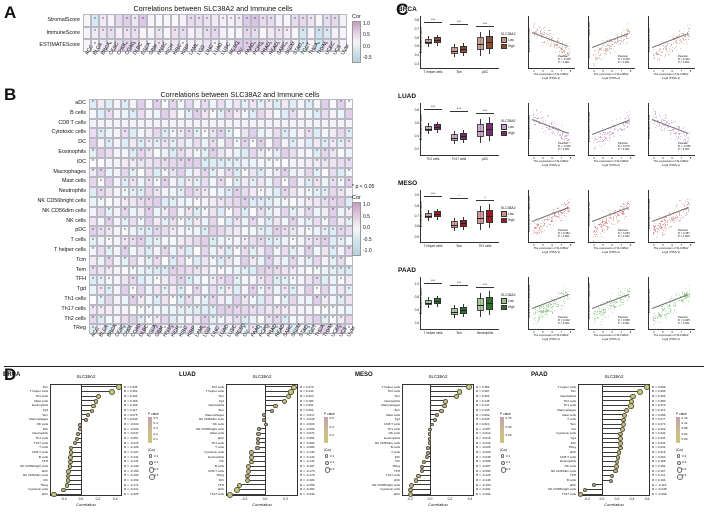 Image resolution: width=708 pixels, height=521 pixels. What do you see at coordinates (216, 470) in the screenshot?
I see `lollipop-category-label: CD8 T cells` at bounding box center [216, 470].